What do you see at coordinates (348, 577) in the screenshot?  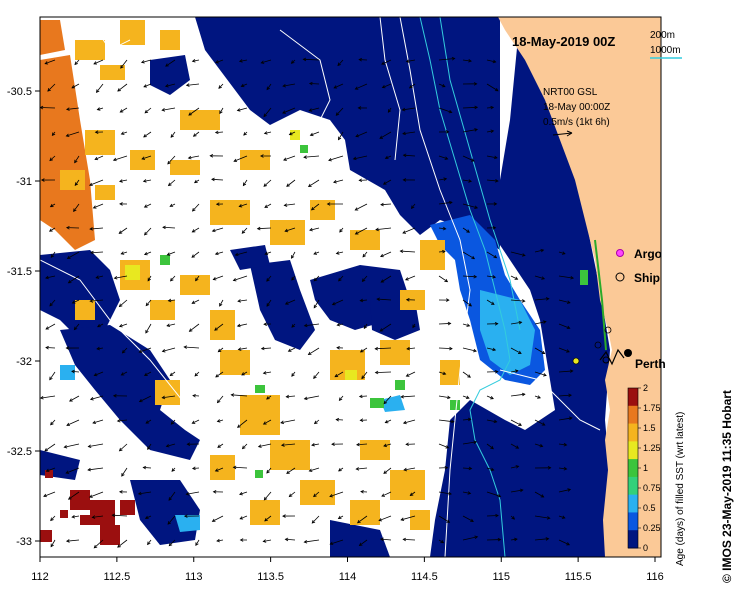 I see `x-tick-label: 114` at bounding box center [348, 577].